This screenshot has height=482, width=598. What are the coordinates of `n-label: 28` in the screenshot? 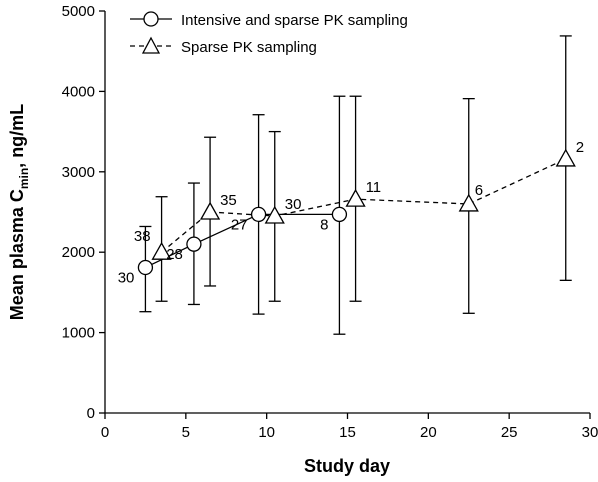 It's located at (174, 254).